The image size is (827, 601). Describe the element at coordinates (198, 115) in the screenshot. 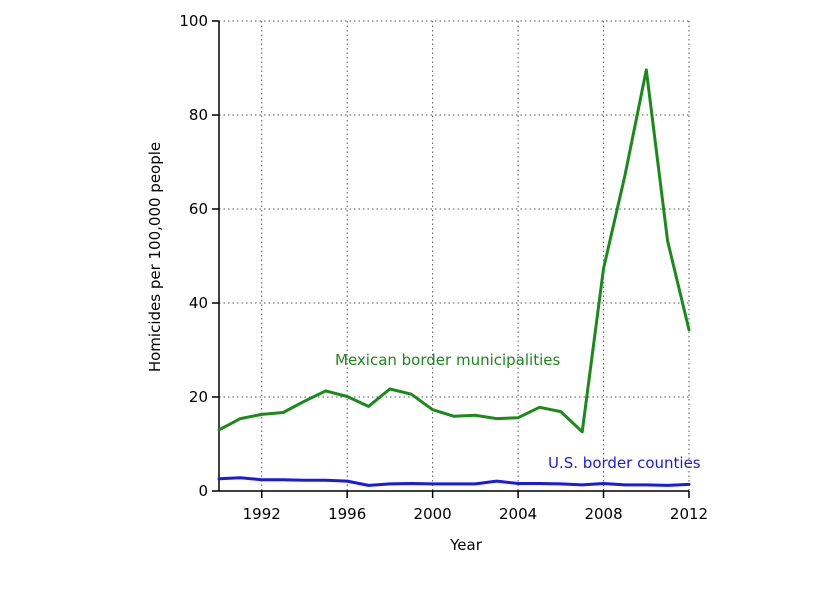

I see `y-tick-label: 80` at that location.